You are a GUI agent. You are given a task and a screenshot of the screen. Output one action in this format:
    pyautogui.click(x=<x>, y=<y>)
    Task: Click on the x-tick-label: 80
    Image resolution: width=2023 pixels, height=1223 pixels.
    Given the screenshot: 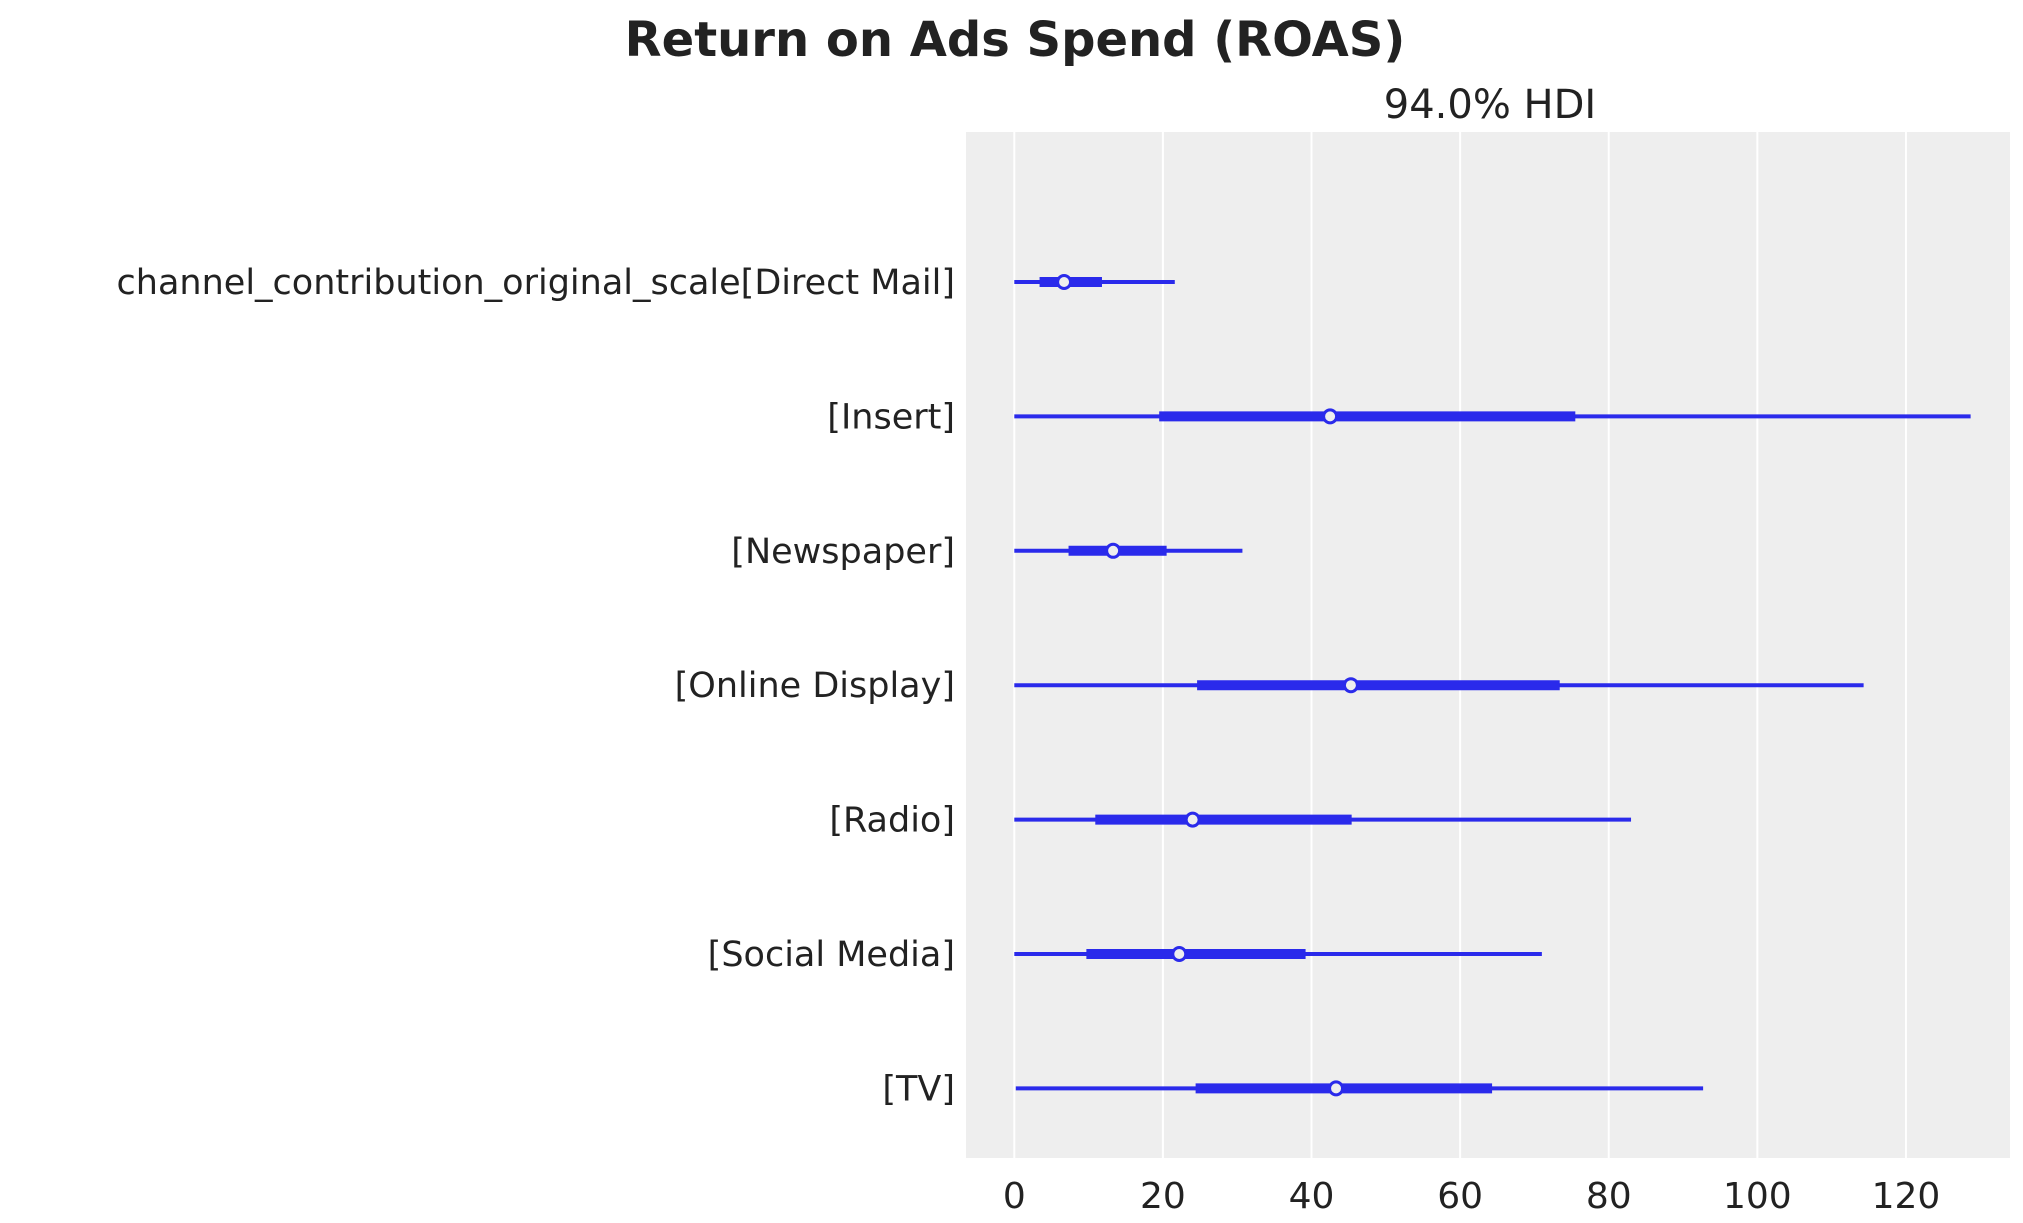 What is the action you would take?
    pyautogui.click(x=1609, y=1196)
    